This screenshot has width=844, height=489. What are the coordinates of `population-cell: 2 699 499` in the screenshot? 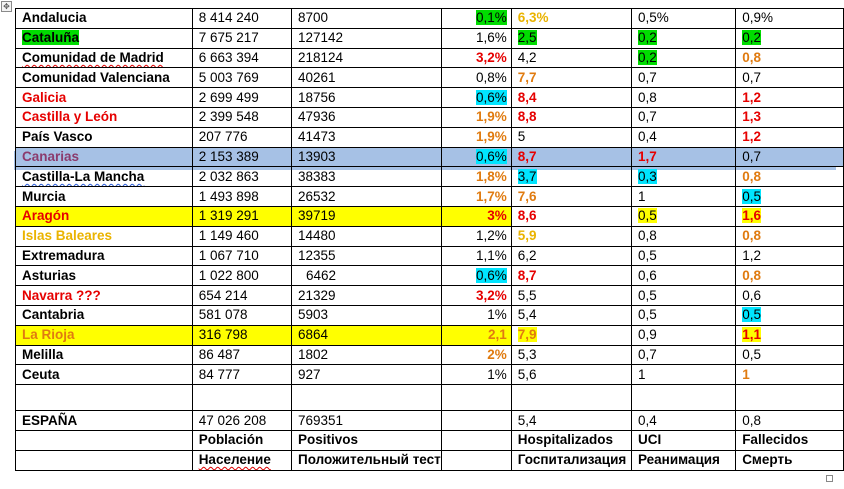 It's located at (242, 97).